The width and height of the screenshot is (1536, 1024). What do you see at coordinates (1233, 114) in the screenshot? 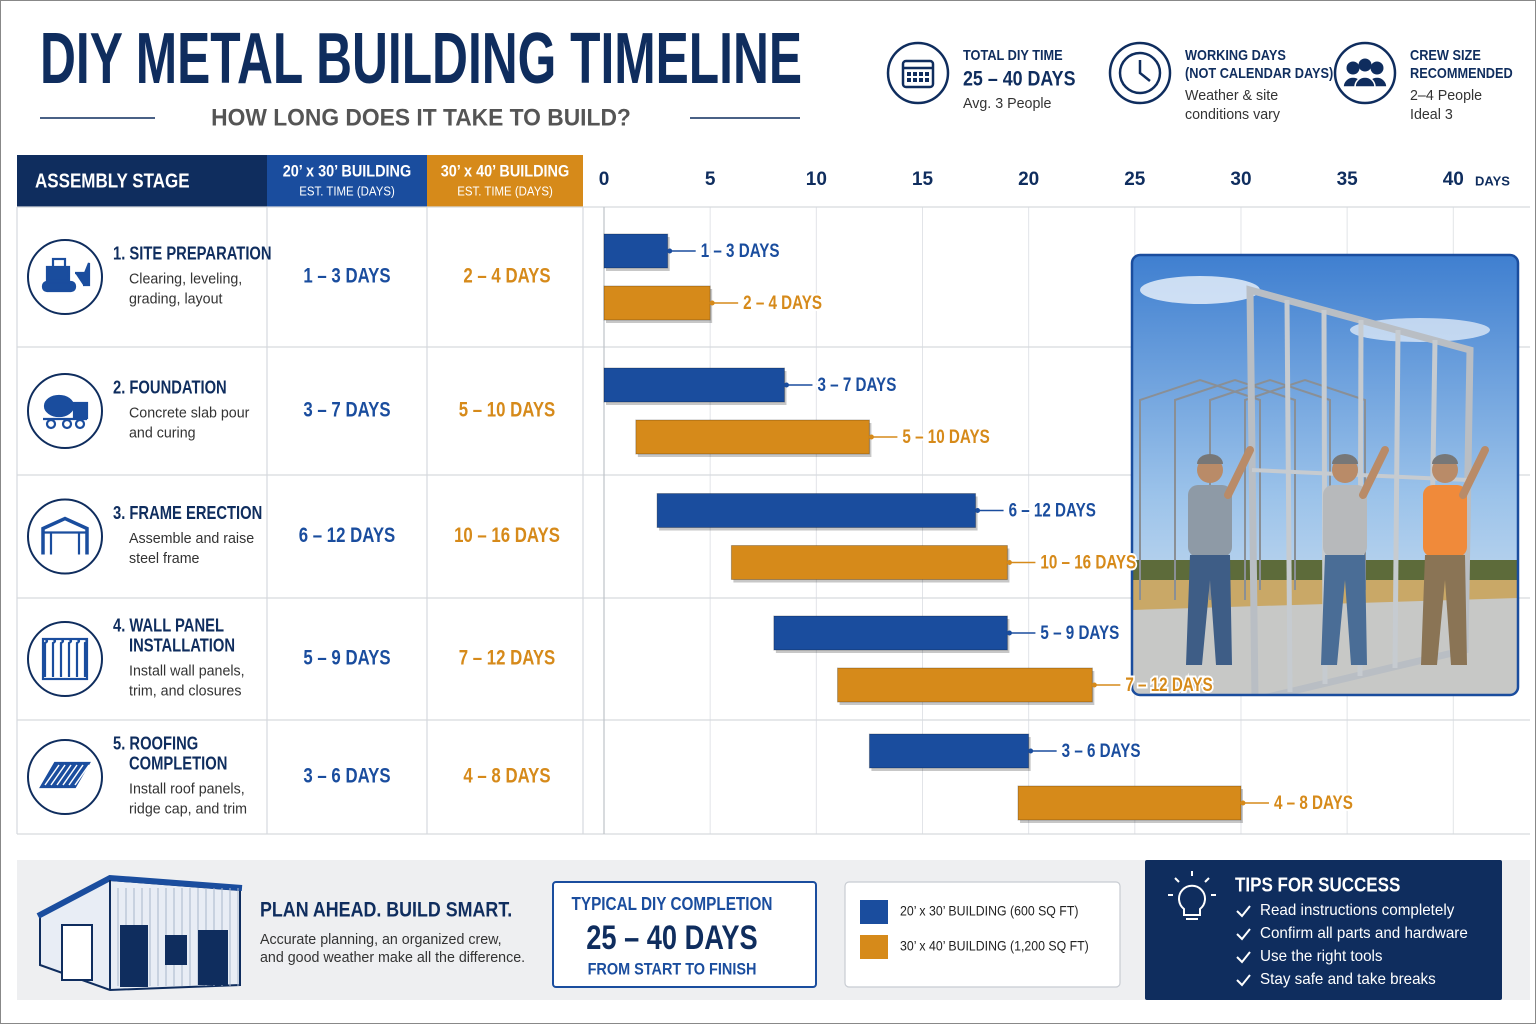
I see `stat-note: conditions vary` at bounding box center [1233, 114].